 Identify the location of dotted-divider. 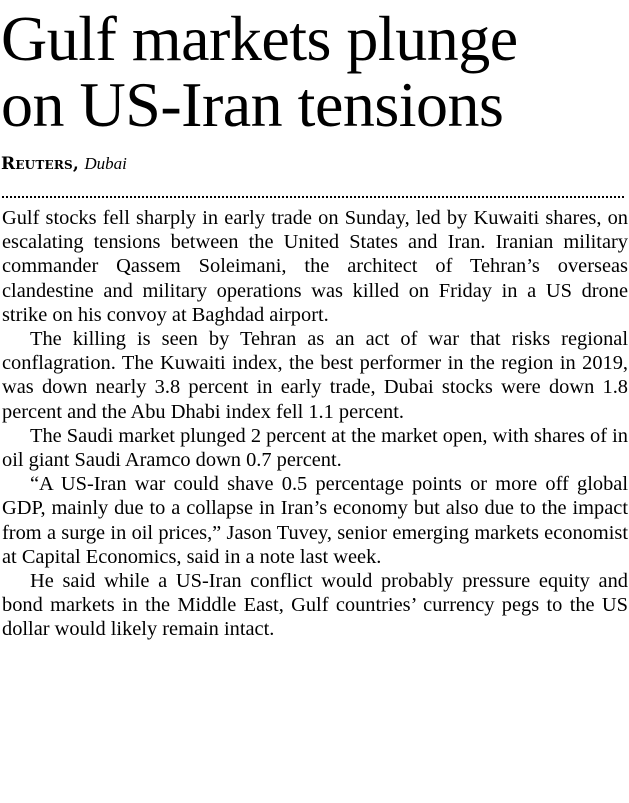
(313, 197).